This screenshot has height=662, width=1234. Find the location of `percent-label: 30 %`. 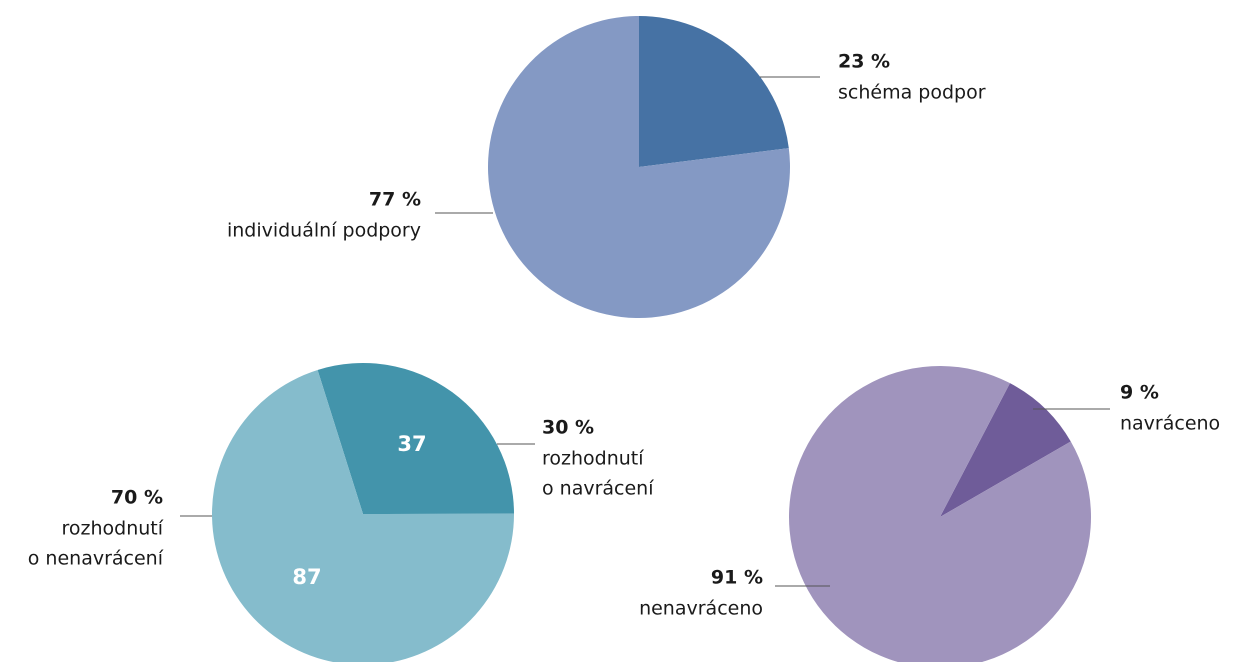

percent-label: 30 % is located at coordinates (568, 428).